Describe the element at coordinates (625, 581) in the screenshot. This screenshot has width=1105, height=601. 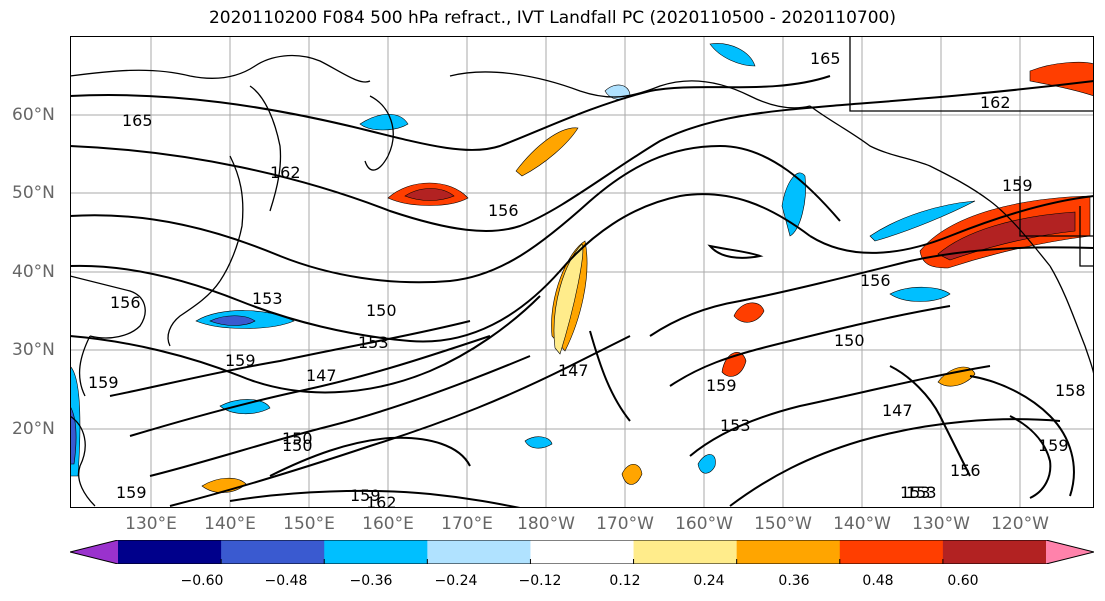
I see `colorbar-tick-label: 0.12` at that location.